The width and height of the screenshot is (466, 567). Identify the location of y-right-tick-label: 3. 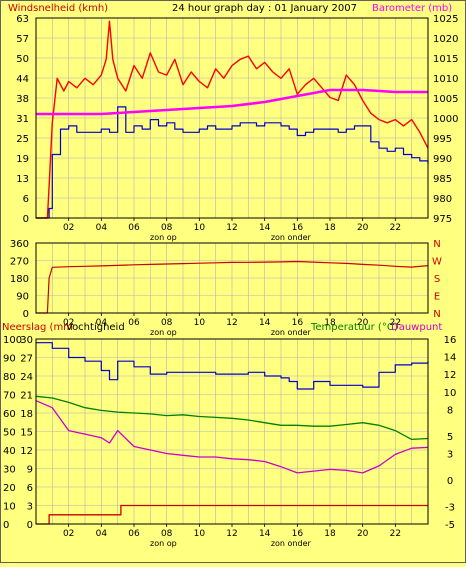
(450, 455).